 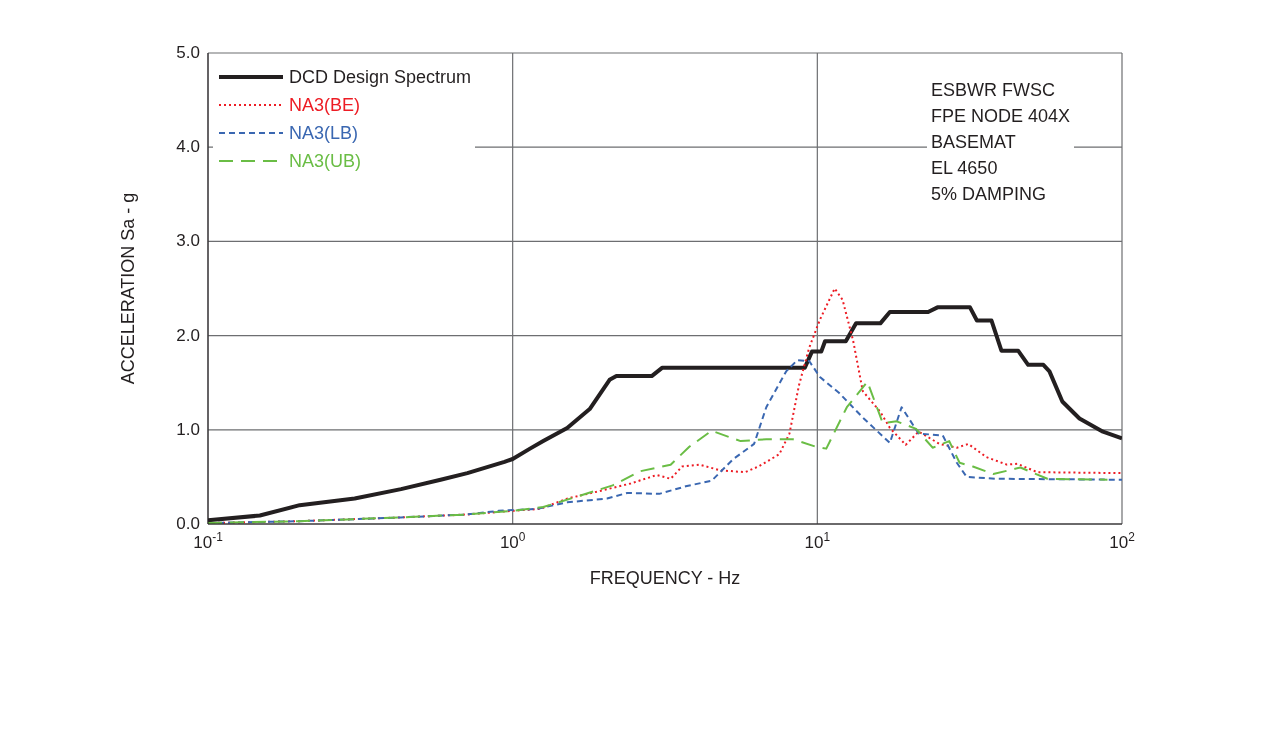 What do you see at coordinates (188, 241) in the screenshot?
I see `y-tick-label: 3.0` at bounding box center [188, 241].